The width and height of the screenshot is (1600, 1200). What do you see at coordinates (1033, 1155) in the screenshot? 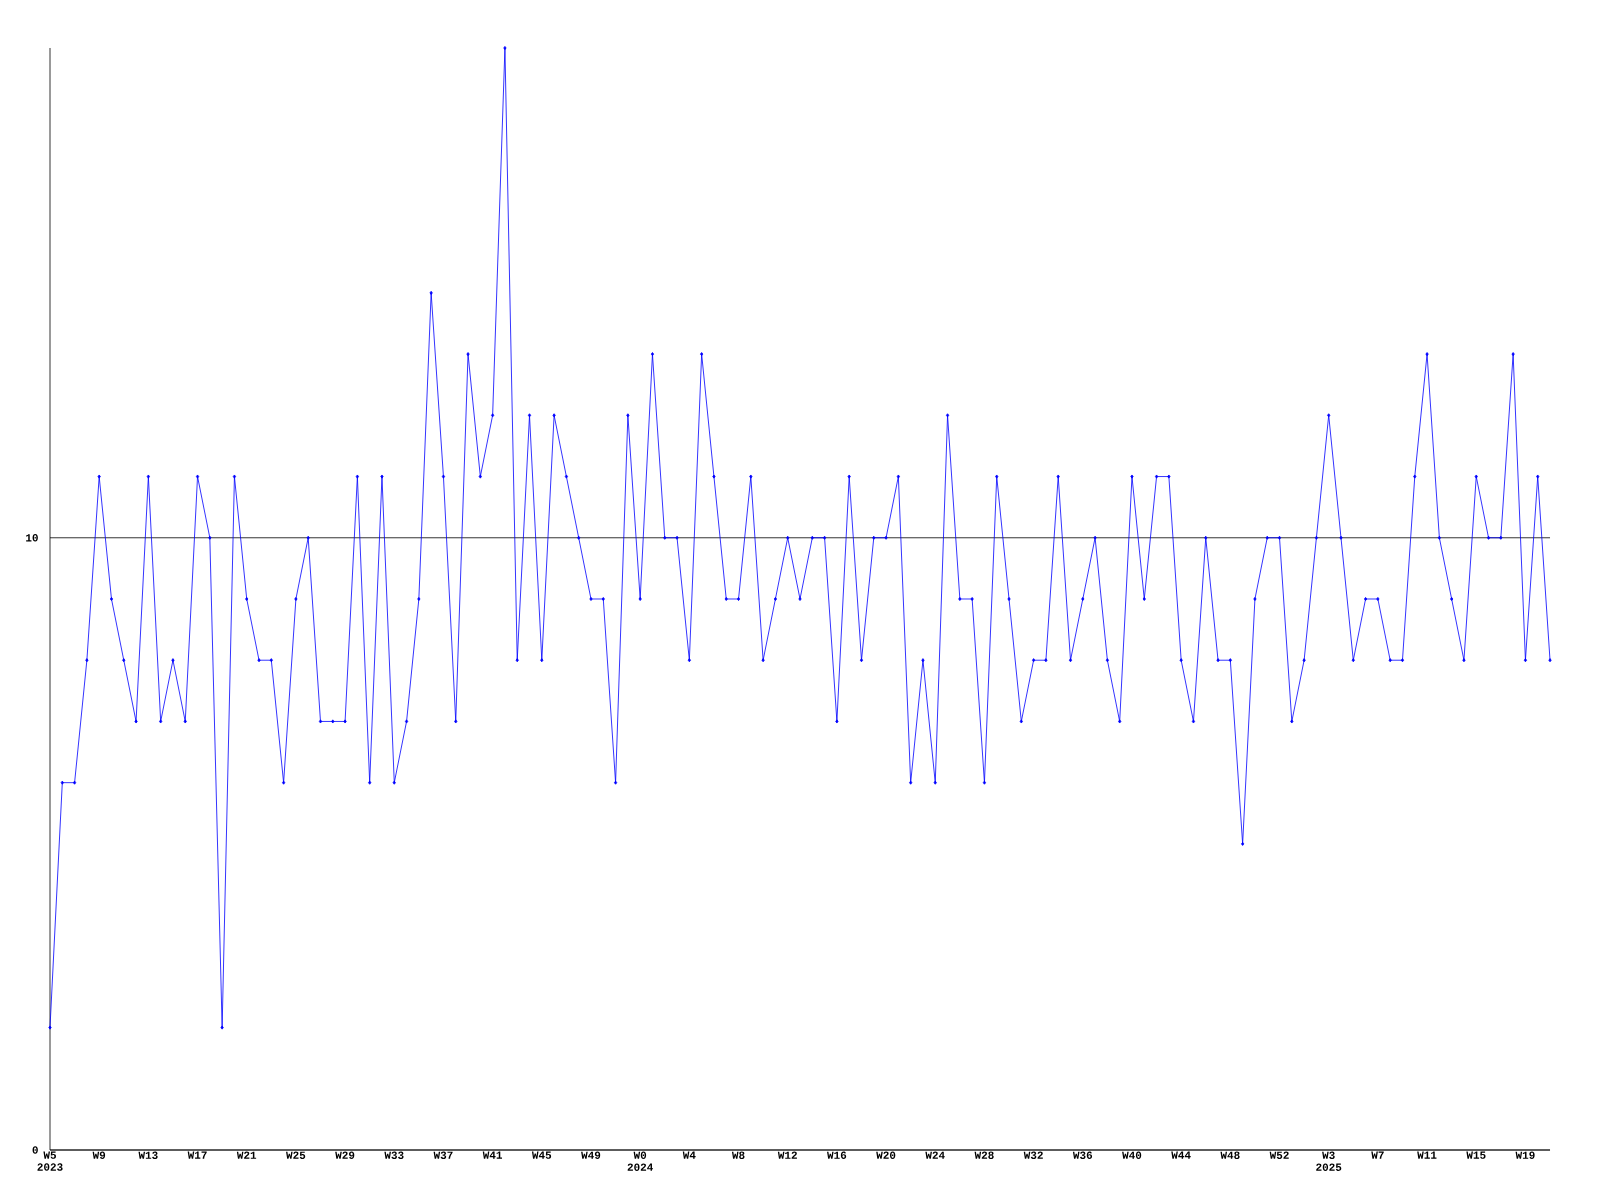
I see `x-tick-label: W32` at bounding box center [1033, 1155].